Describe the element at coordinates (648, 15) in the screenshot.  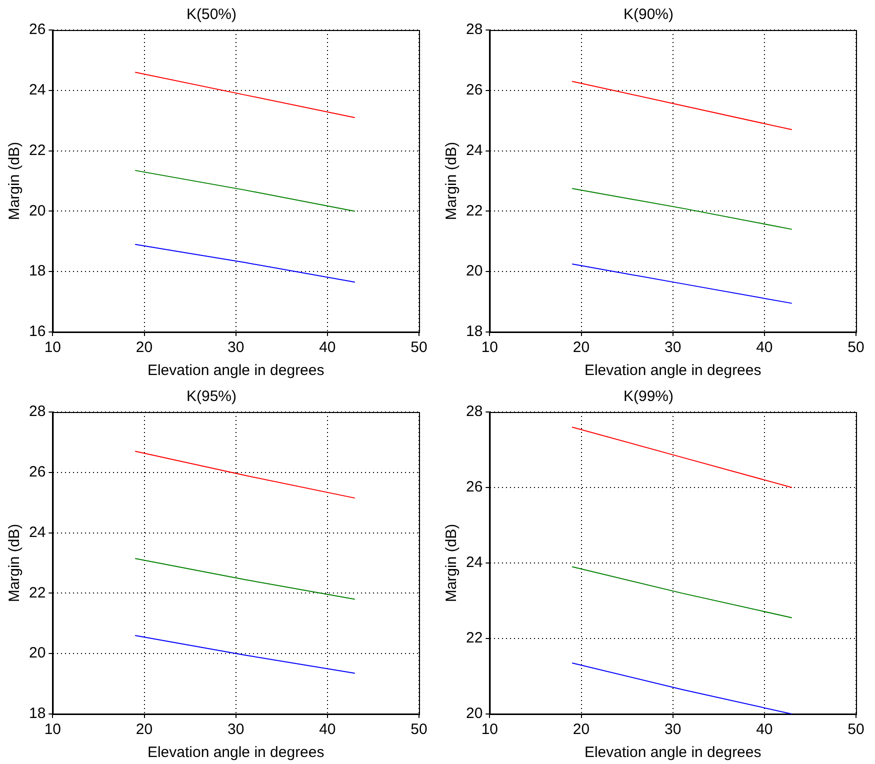
I see `chart-title: K(90%)` at that location.